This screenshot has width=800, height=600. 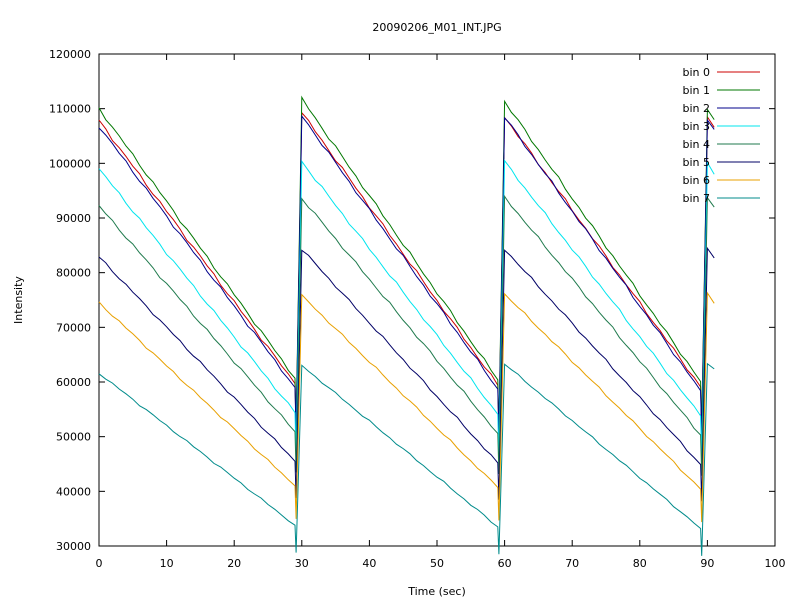 What do you see at coordinates (99, 563) in the screenshot?
I see `x-tick-label: 0` at bounding box center [99, 563].